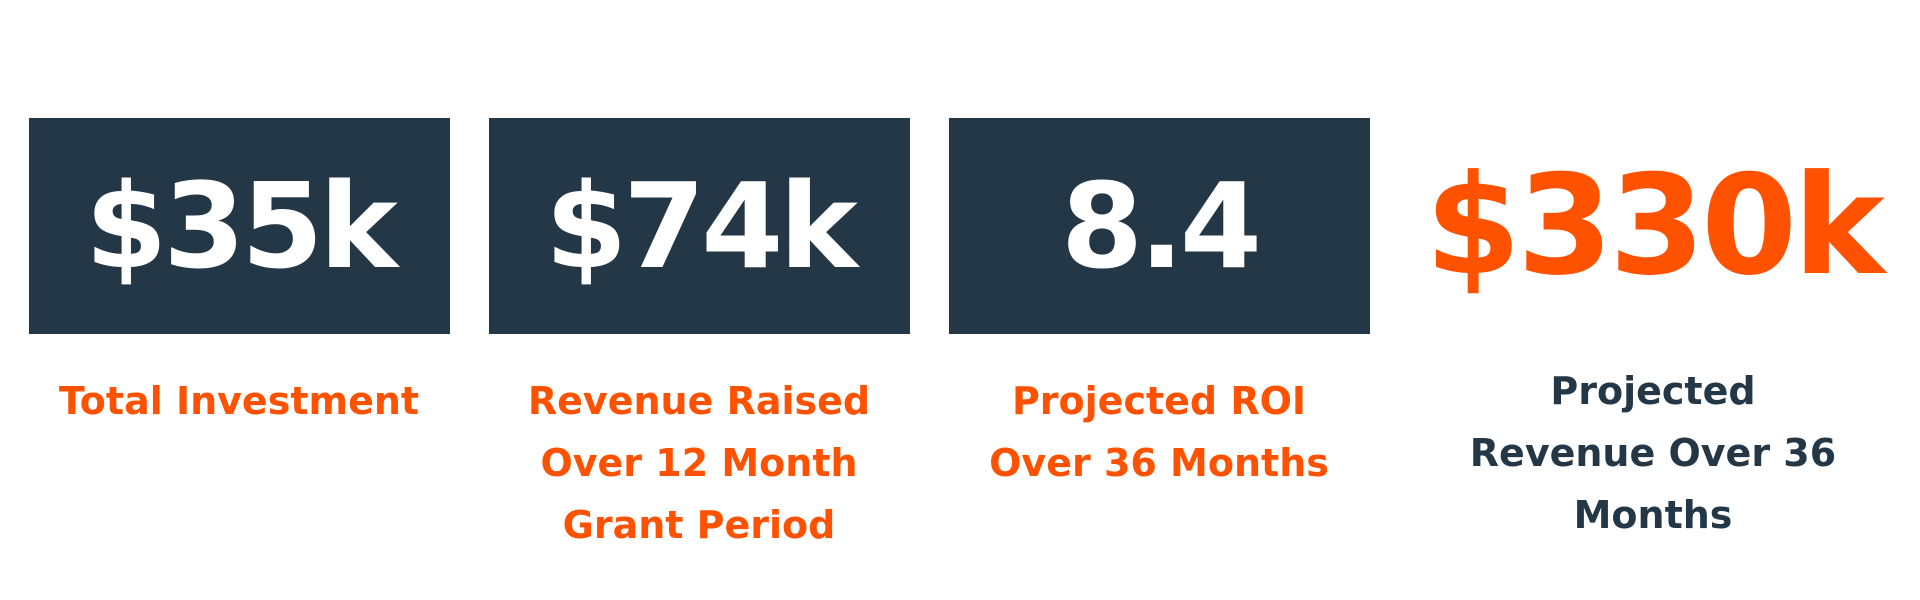 The height and width of the screenshot is (600, 1920). What do you see at coordinates (1159, 463) in the screenshot?
I see `label-line: Over 36 Months` at bounding box center [1159, 463].